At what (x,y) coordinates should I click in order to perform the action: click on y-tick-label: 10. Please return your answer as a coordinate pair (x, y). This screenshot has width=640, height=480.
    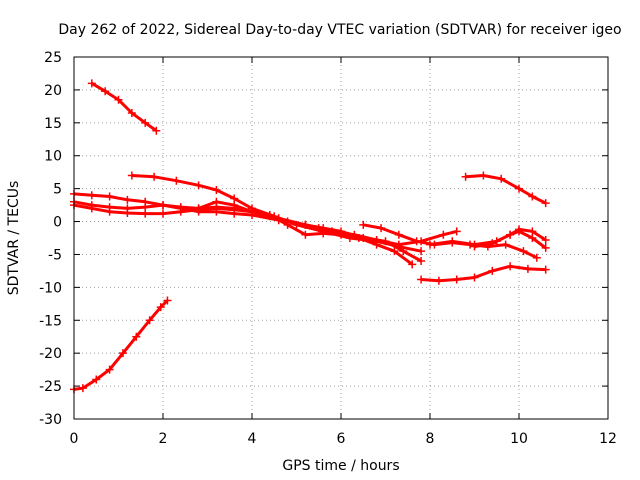
    Looking at the image, I should click on (53, 157).